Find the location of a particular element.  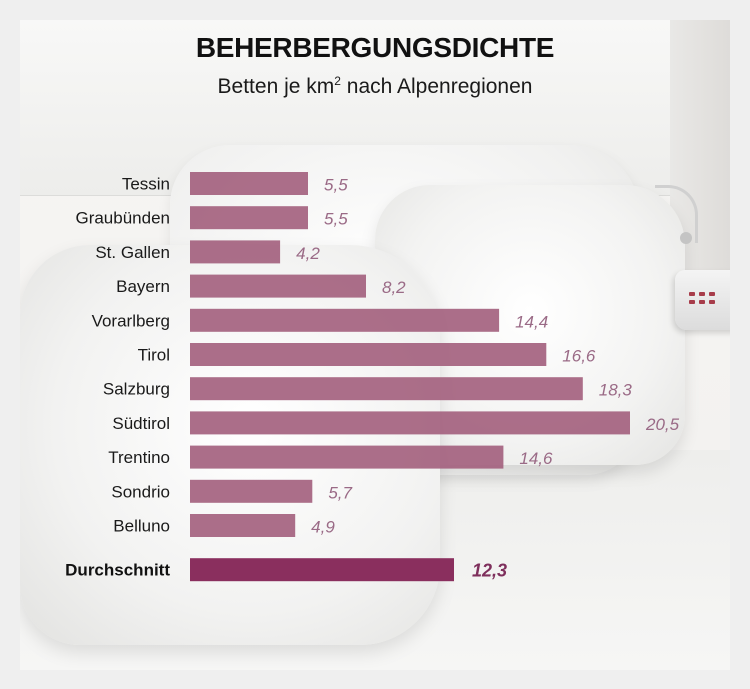

category-label-3: Bayern is located at coordinates (143, 286).